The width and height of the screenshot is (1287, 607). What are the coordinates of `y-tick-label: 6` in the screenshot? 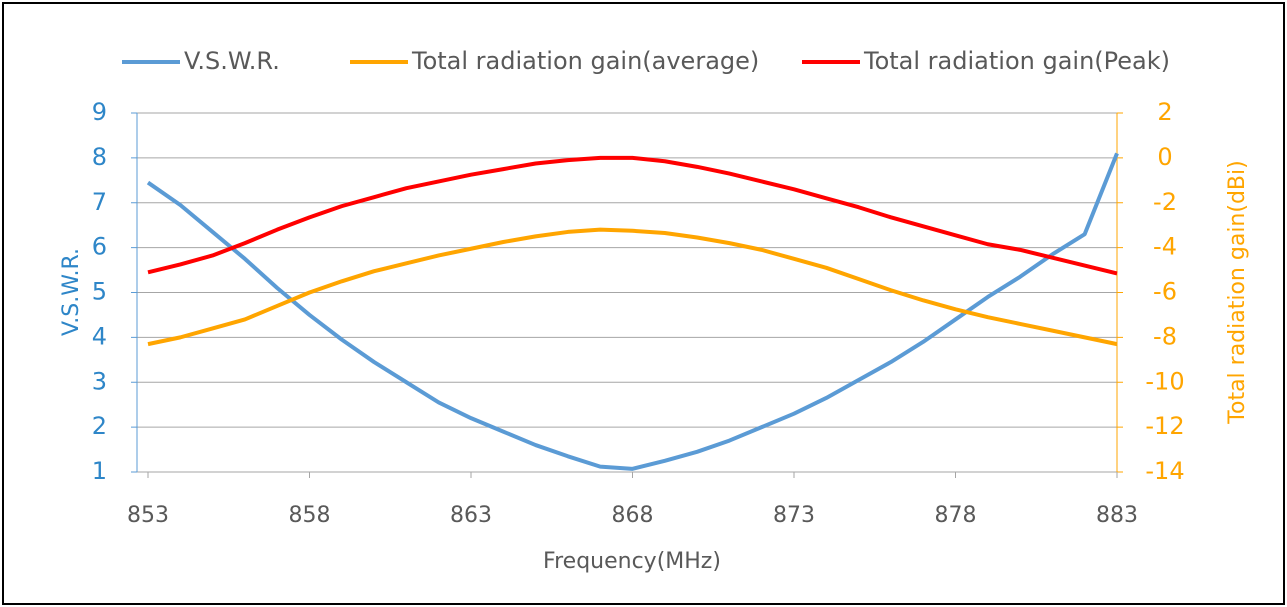 It's located at (99, 247).